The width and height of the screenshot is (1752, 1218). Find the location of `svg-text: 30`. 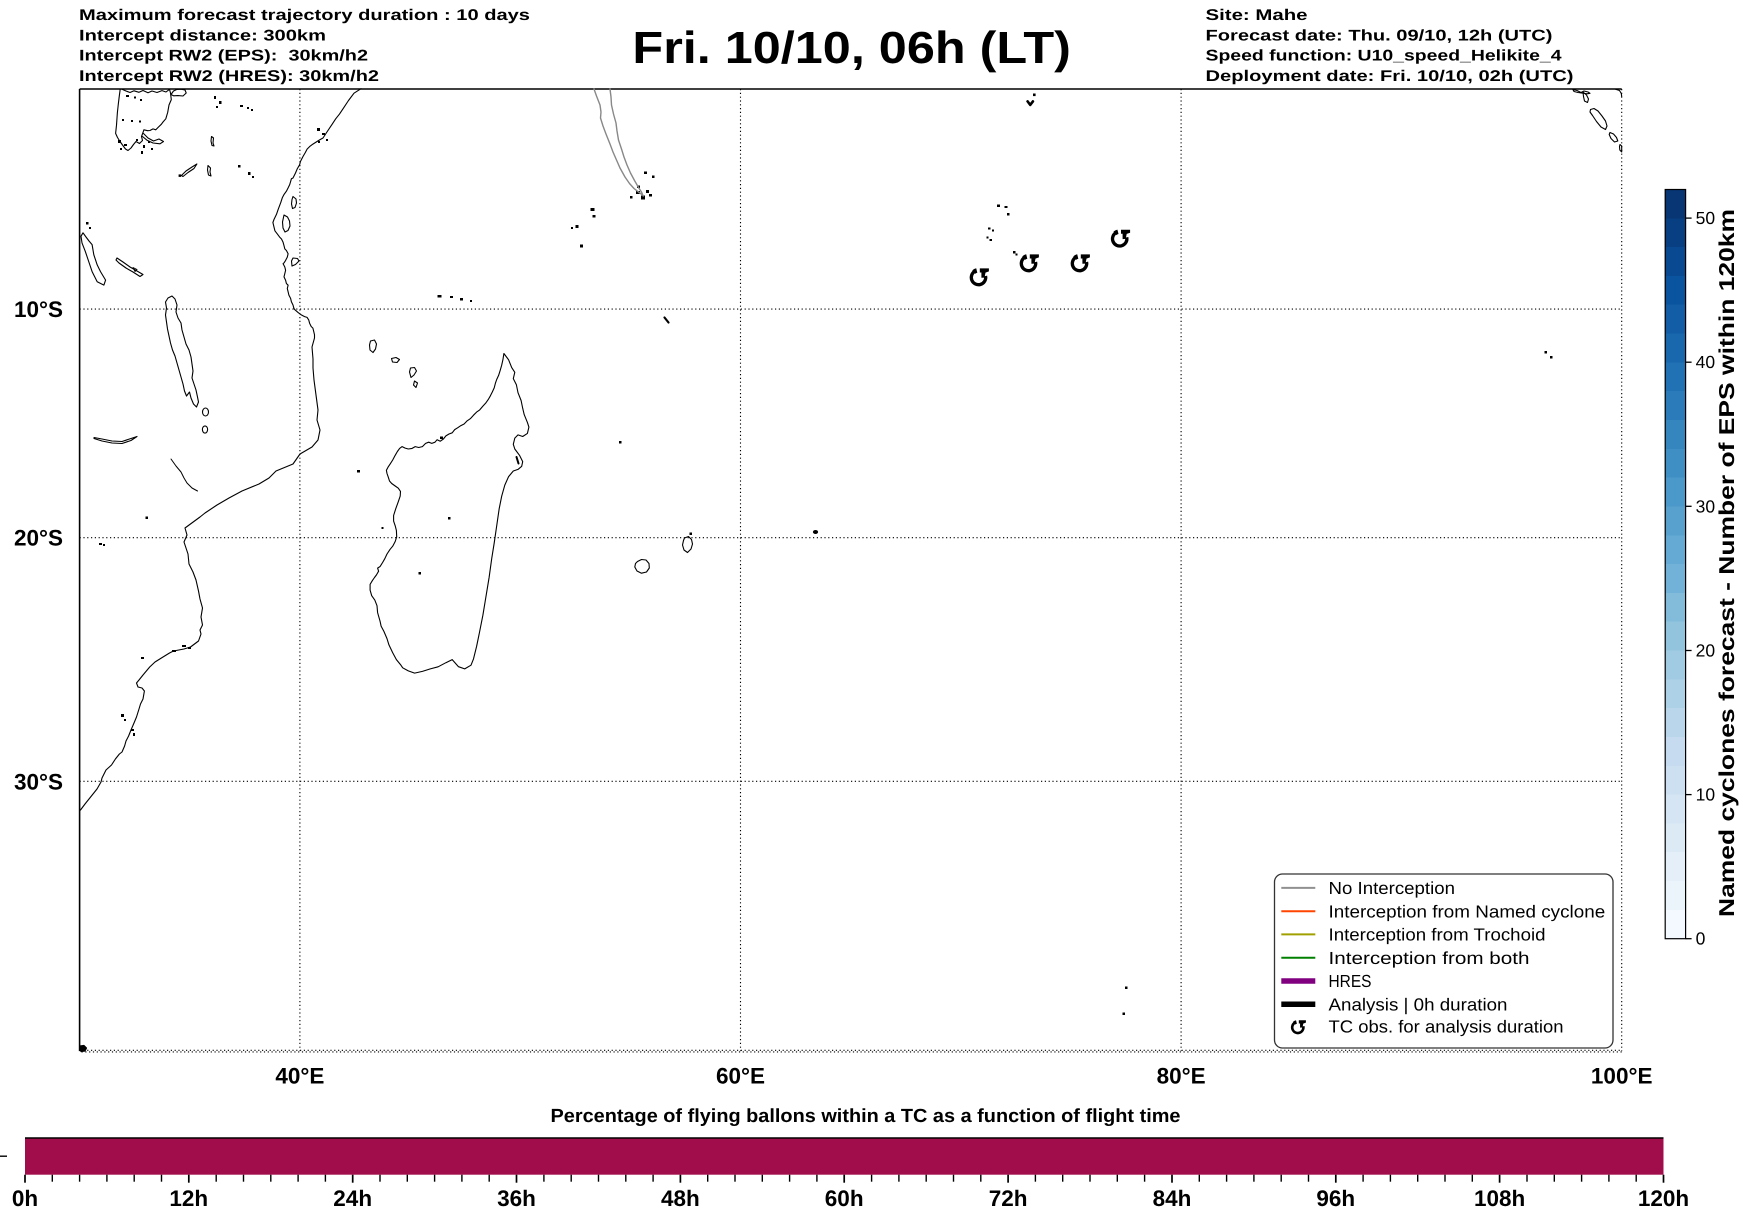

svg-text: 30 is located at coordinates (1706, 506).